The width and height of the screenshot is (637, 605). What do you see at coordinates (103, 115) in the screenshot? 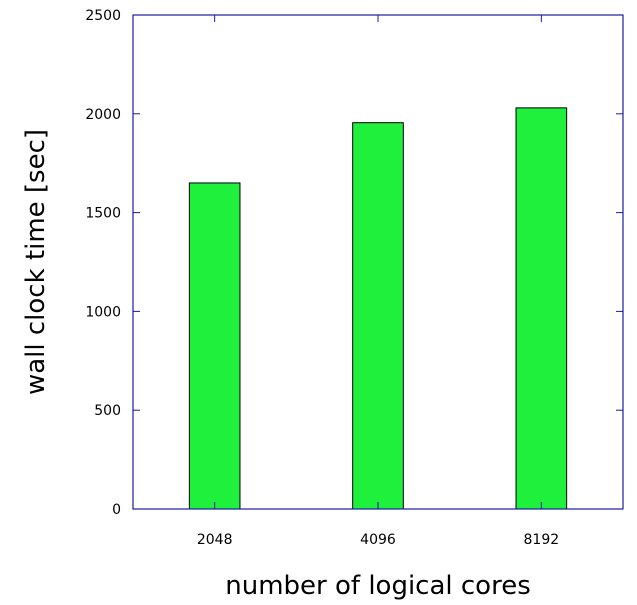
I see `y-tick-label-2000: 2000` at bounding box center [103, 115].